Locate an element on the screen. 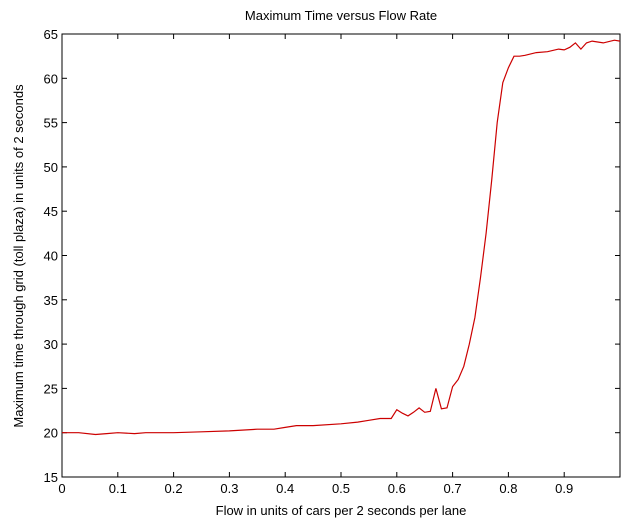 This screenshot has width=621, height=523. y-tick-label: 55 is located at coordinates (51, 123).